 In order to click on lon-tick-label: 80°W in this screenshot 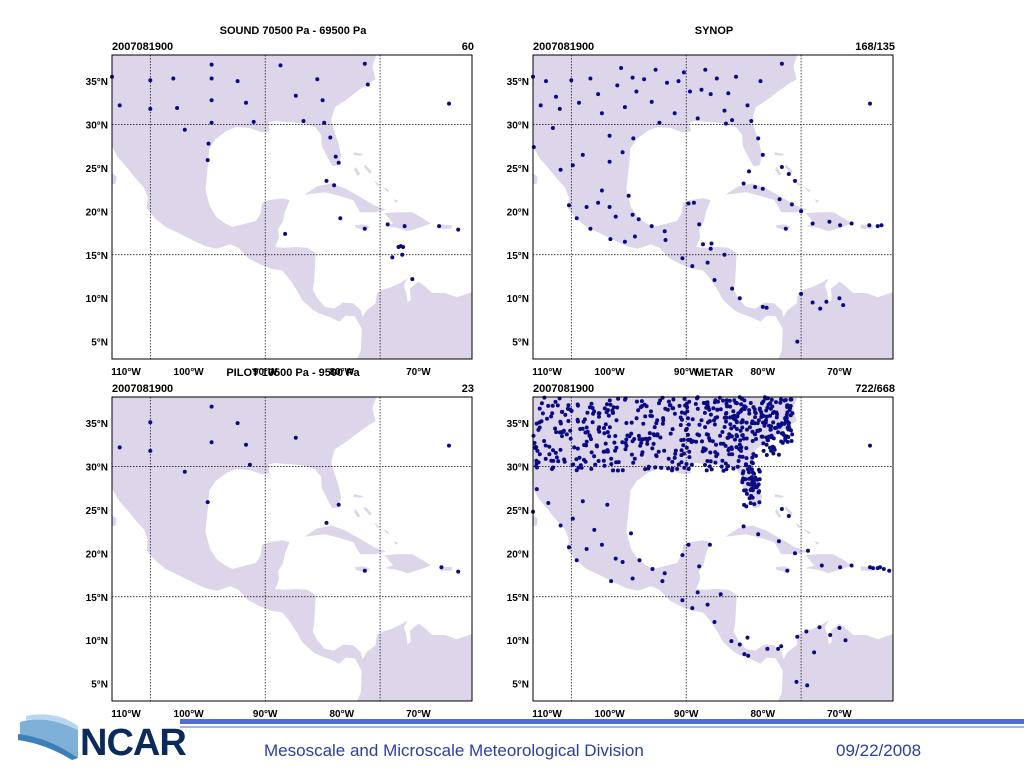, I will do `click(342, 714)`.